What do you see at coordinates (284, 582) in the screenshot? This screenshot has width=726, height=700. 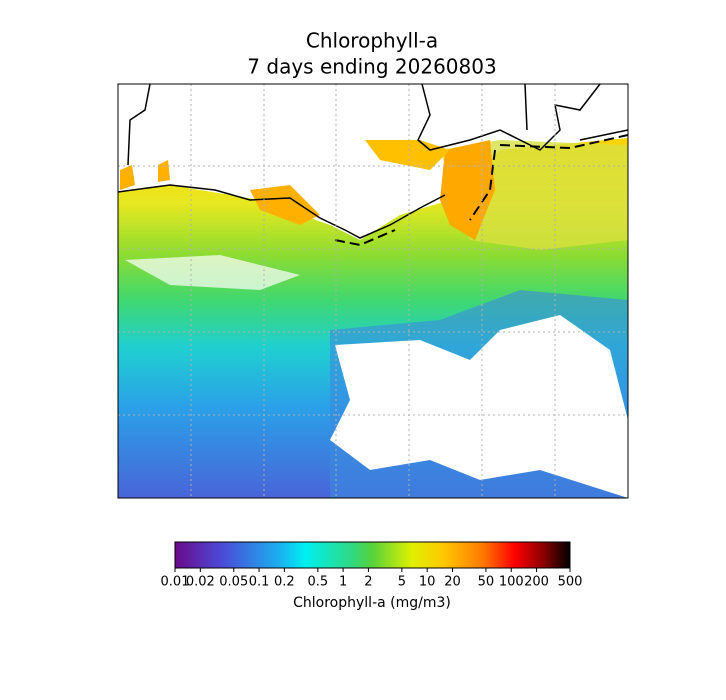 I see `colorbar-tick-label: 0.2` at bounding box center [284, 582].